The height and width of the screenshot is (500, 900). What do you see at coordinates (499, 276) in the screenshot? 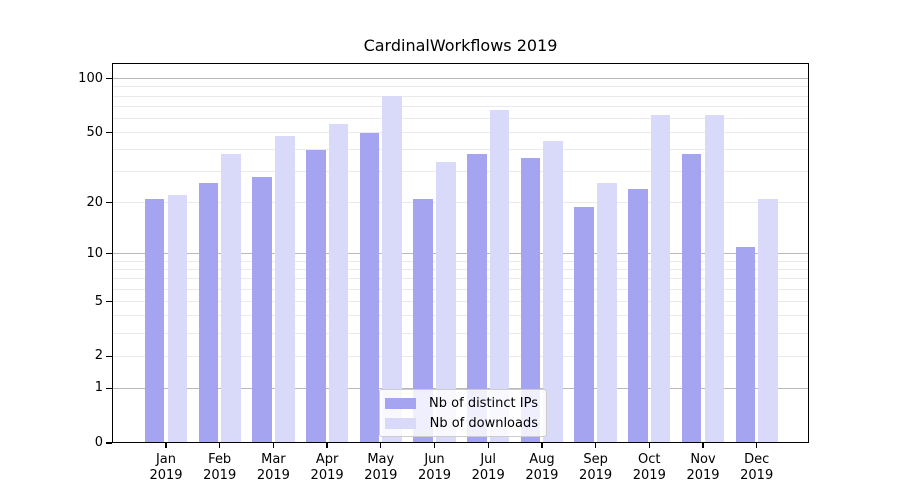
I see `bar-jul-downloads` at bounding box center [499, 276].